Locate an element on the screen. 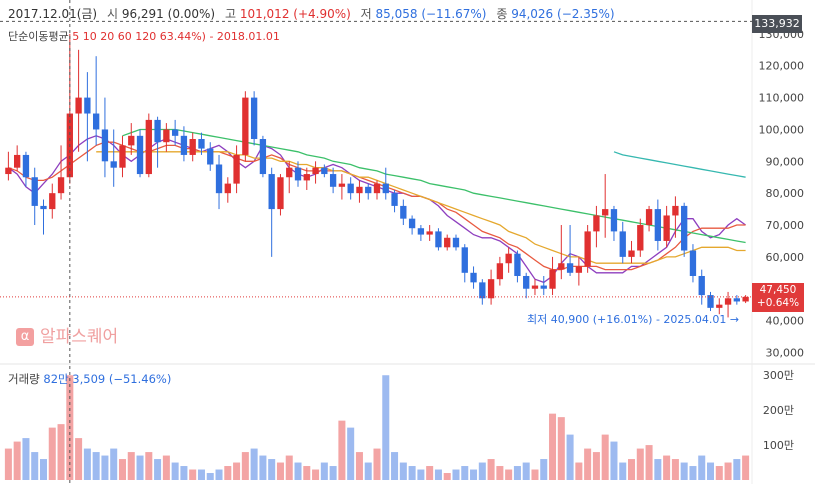 The image size is (815, 484). price-tick-label: 120,000 is located at coordinates (782, 66).